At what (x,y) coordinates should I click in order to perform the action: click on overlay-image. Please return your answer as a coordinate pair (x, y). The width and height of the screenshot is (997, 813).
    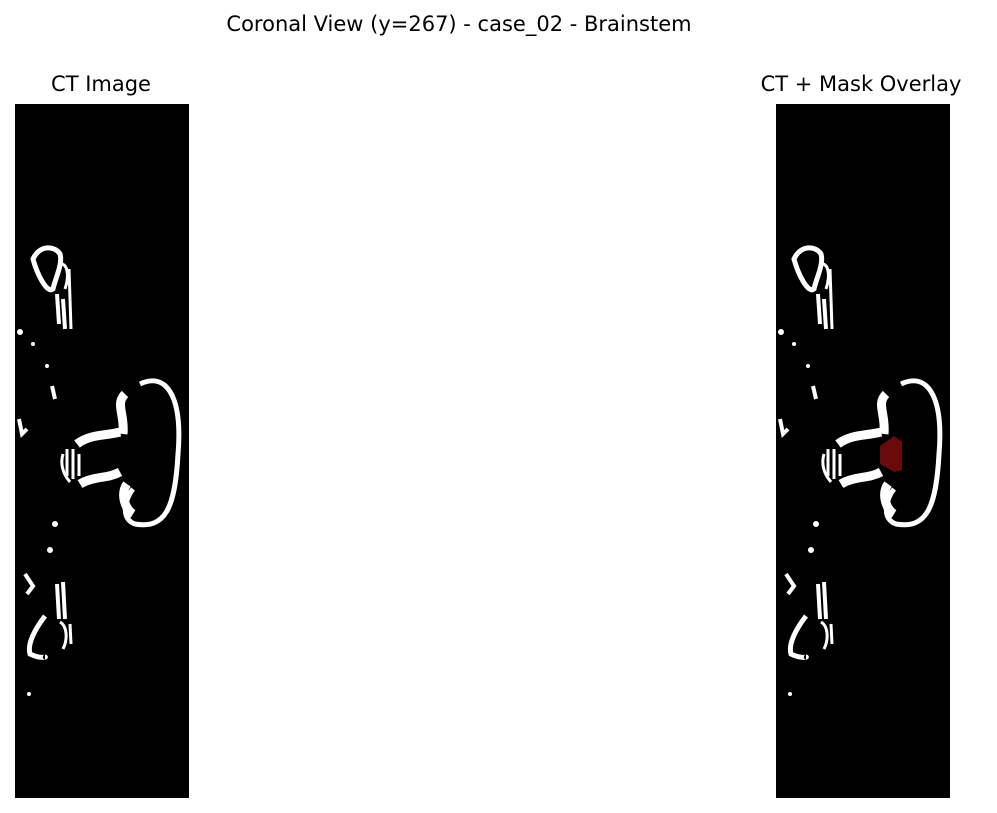
    Looking at the image, I should click on (863, 451).